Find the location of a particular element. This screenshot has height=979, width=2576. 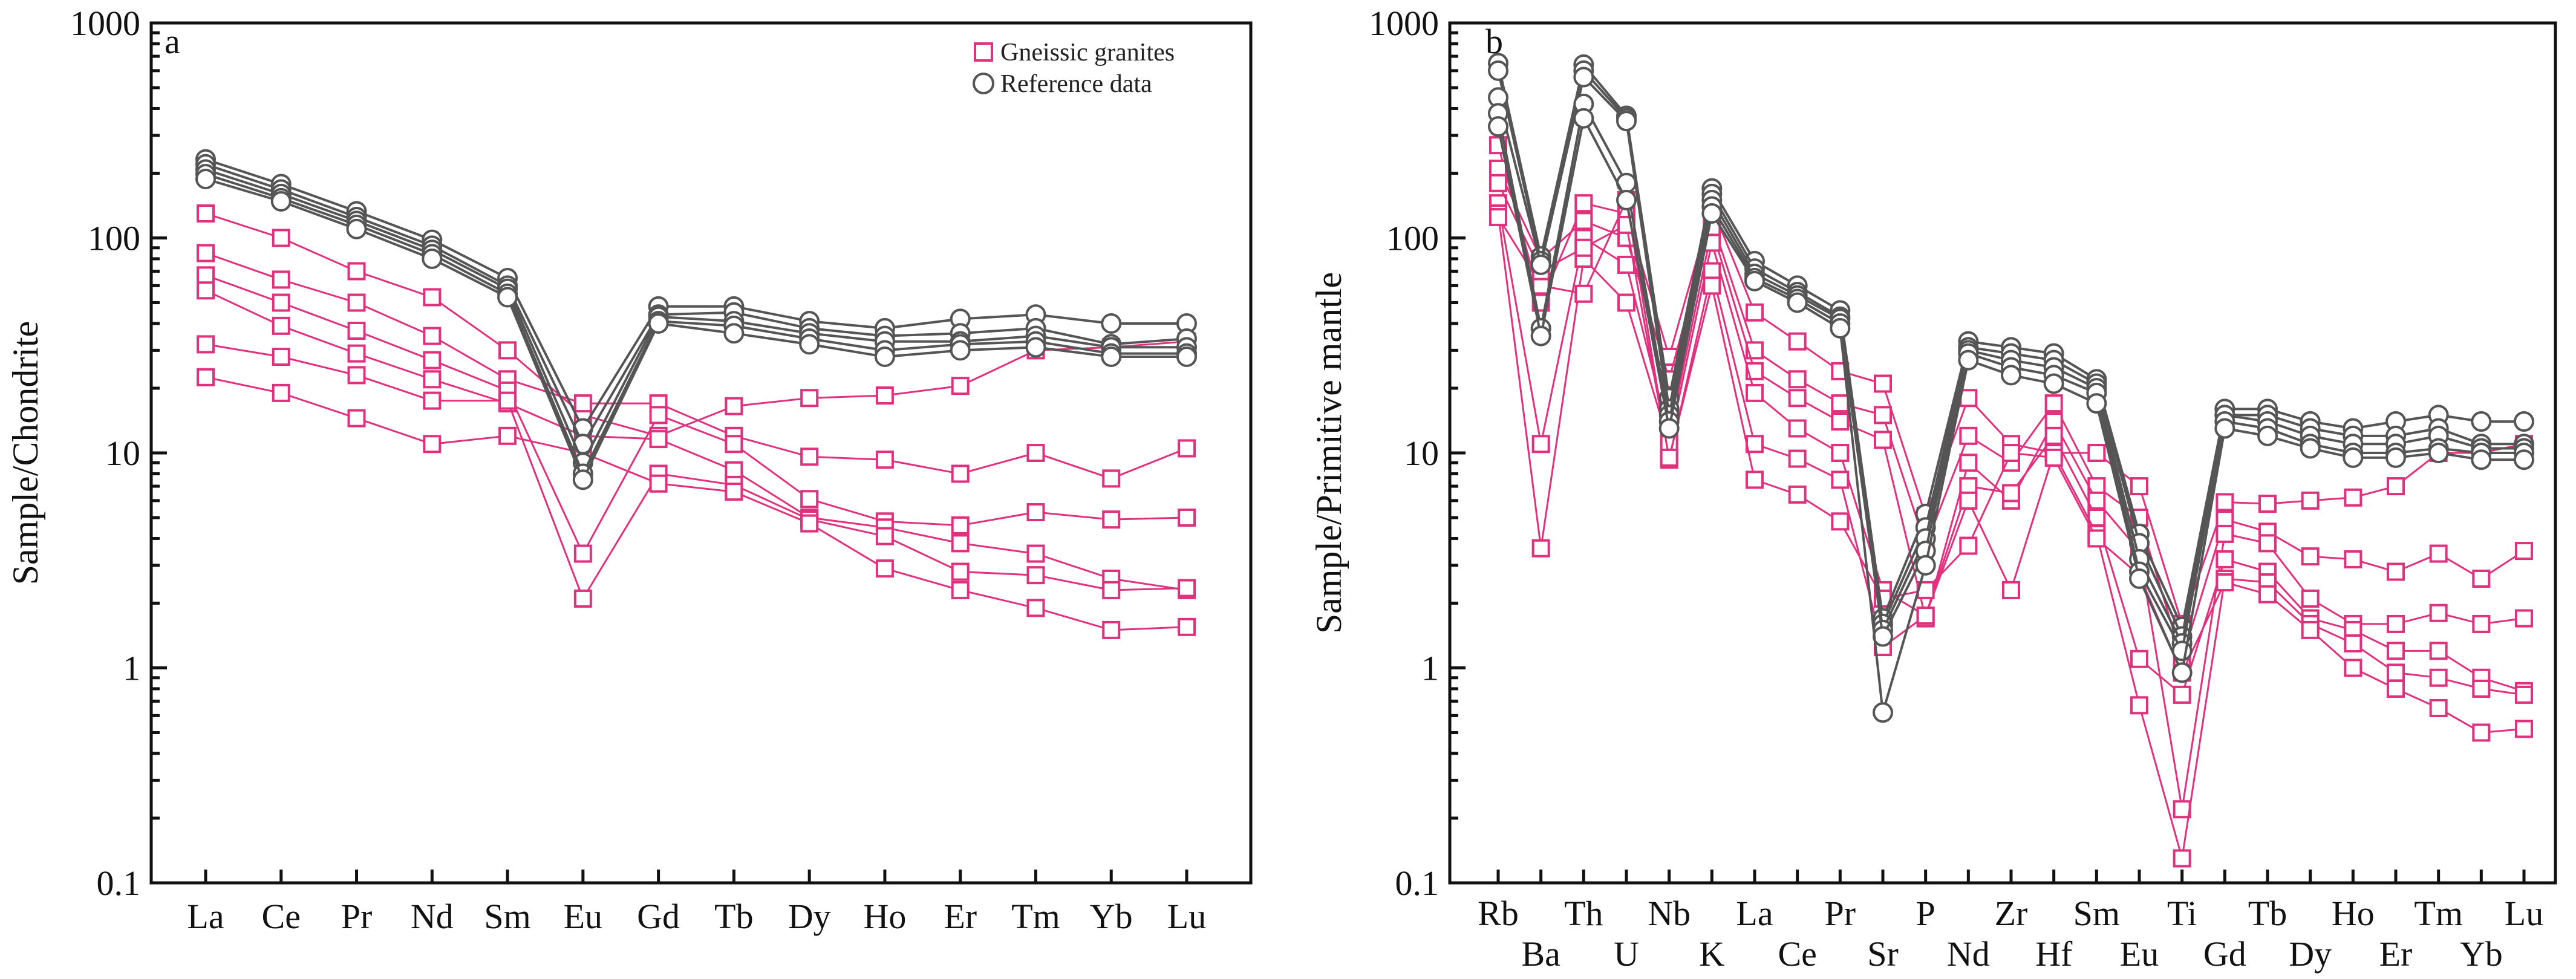

y-tick-label: 10 is located at coordinates (1421, 454).